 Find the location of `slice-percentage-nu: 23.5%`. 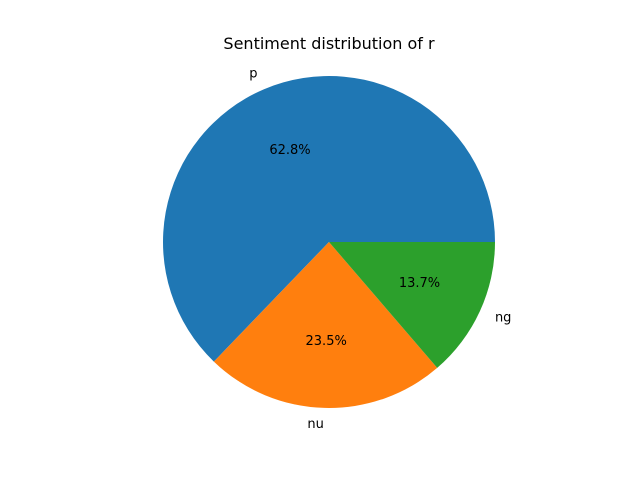

slice-percentage-nu: 23.5% is located at coordinates (326, 341).